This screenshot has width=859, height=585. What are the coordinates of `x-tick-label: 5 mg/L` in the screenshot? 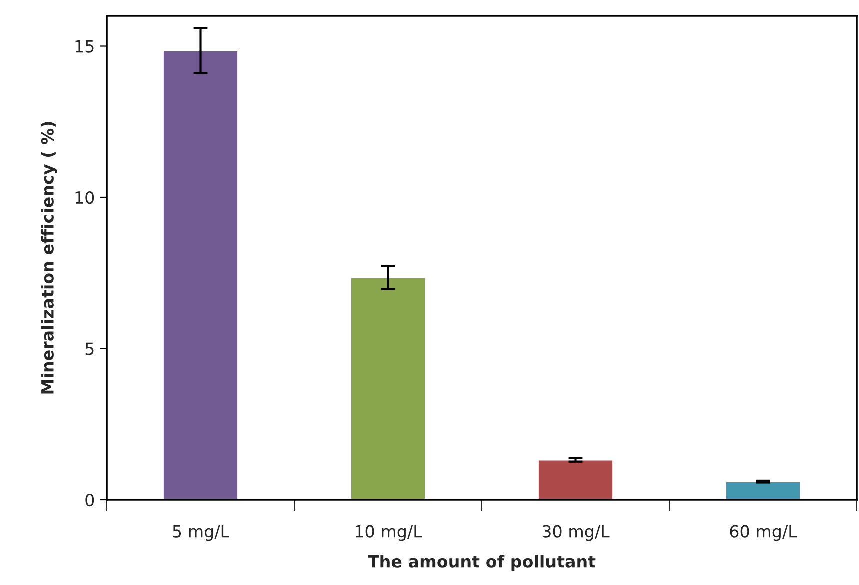 It's located at (201, 534).